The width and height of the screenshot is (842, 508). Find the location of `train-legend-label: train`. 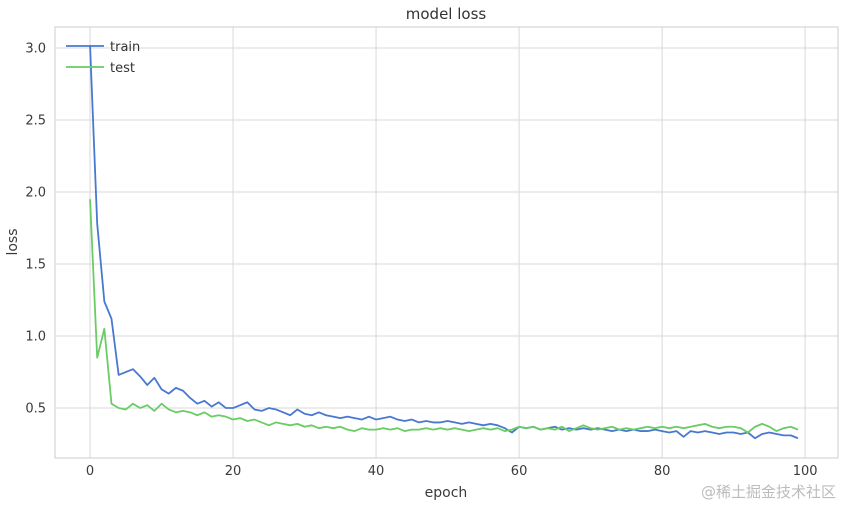

train-legend-label: train is located at coordinates (125, 47).